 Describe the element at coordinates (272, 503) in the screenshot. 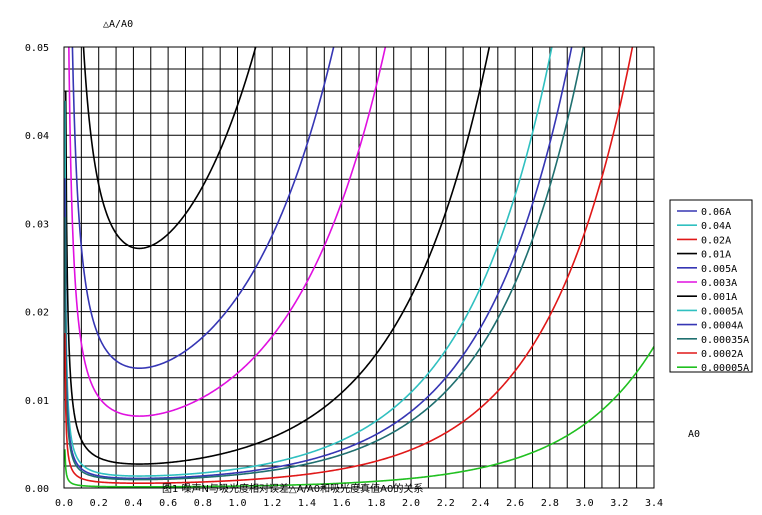

I see `x-tick-label: 1.2` at that location.